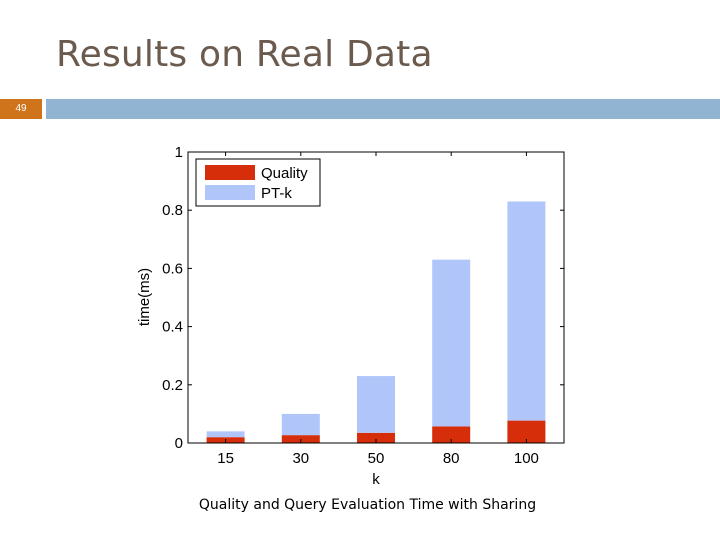 The width and height of the screenshot is (720, 540). Describe the element at coordinates (172, 268) in the screenshot. I see `y-tick-label: 0.6` at that location.